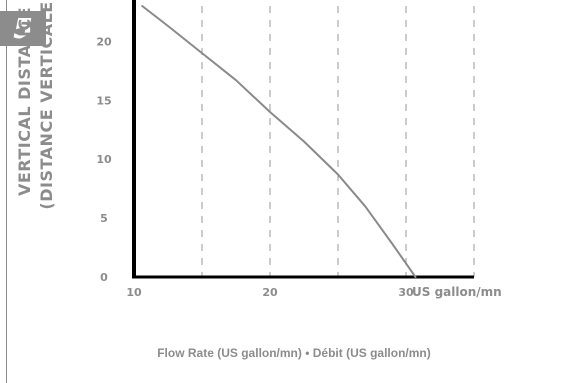 The width and height of the screenshot is (588, 383). Describe the element at coordinates (104, 277) in the screenshot. I see `y-tick-label-0: 0` at that location.